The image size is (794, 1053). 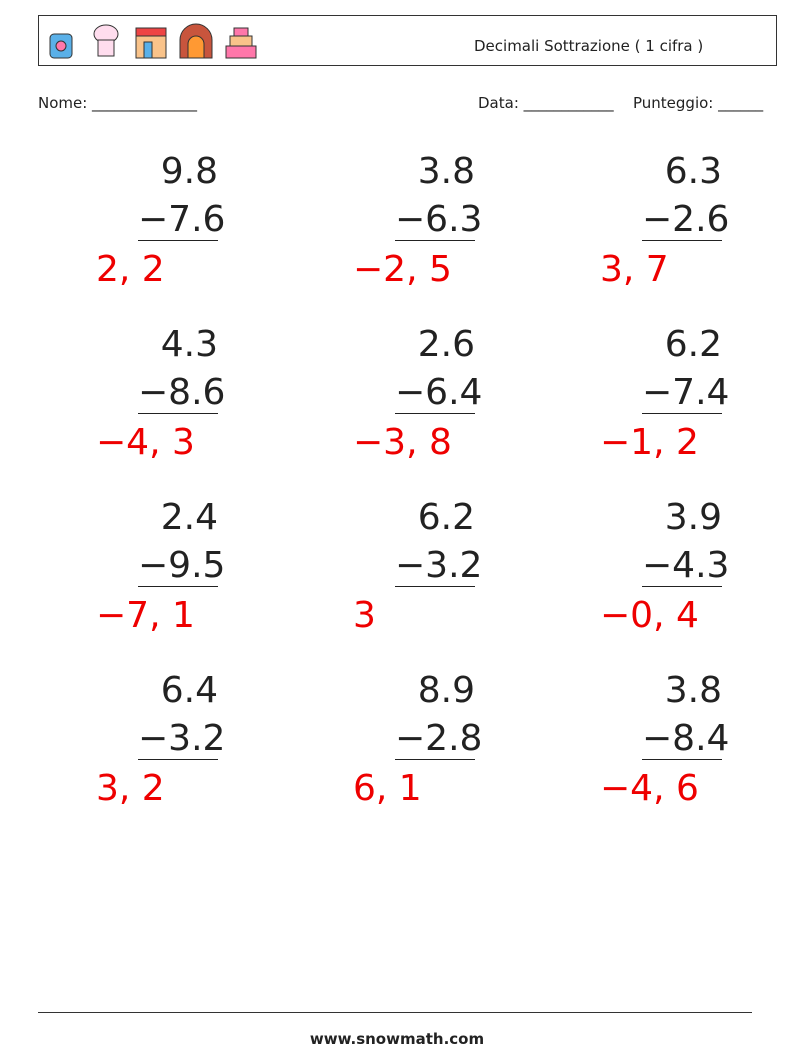 What do you see at coordinates (145, 442) in the screenshot?
I see `answer: −4, 3` at bounding box center [145, 442].